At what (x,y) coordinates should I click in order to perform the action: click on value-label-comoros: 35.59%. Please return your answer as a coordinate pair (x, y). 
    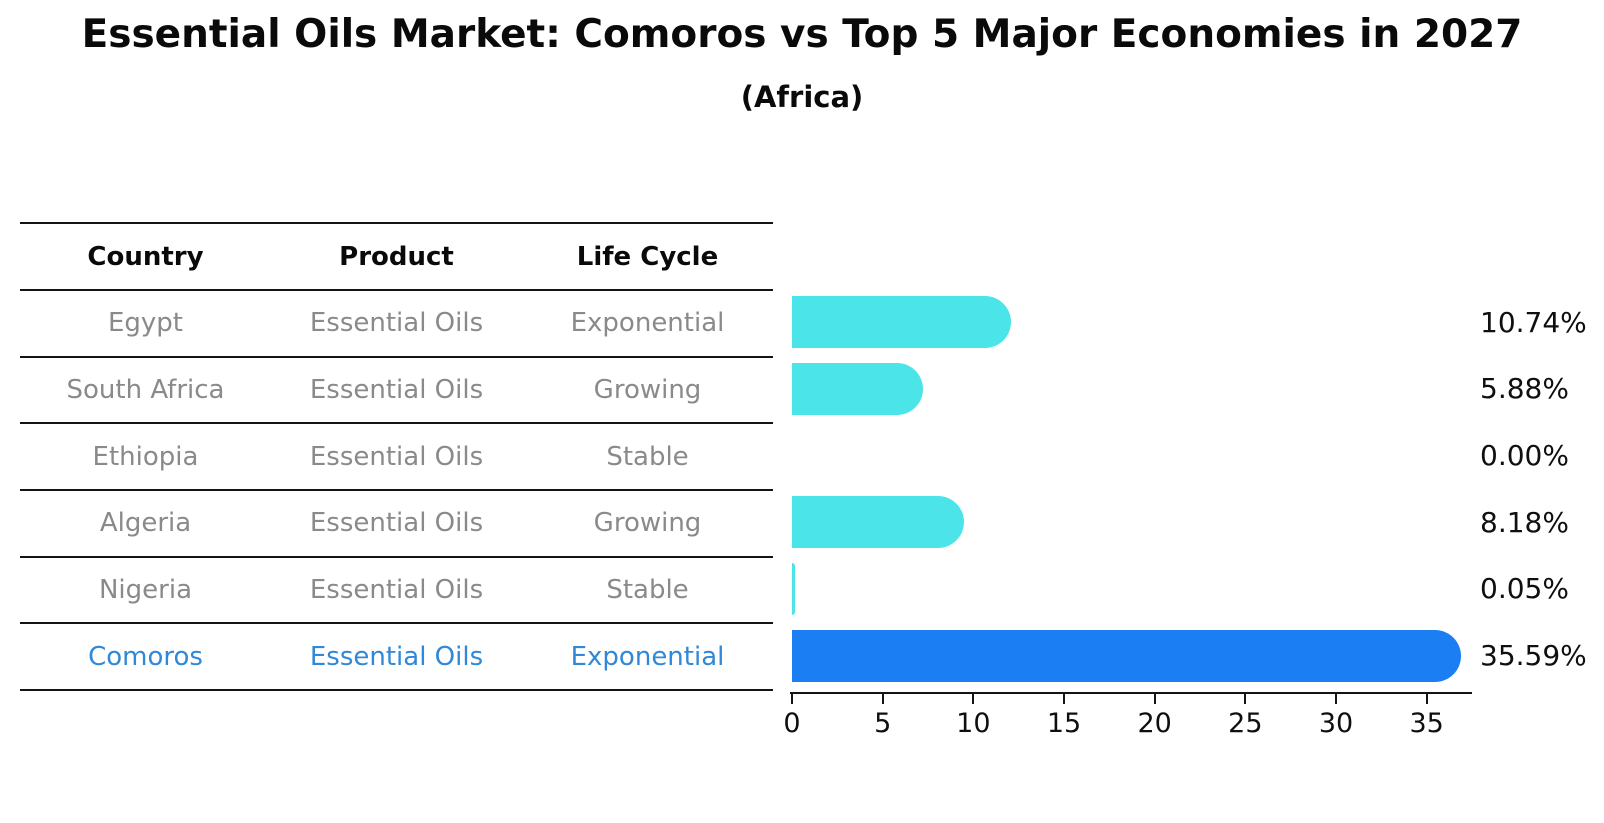
    Looking at the image, I should click on (1533, 656).